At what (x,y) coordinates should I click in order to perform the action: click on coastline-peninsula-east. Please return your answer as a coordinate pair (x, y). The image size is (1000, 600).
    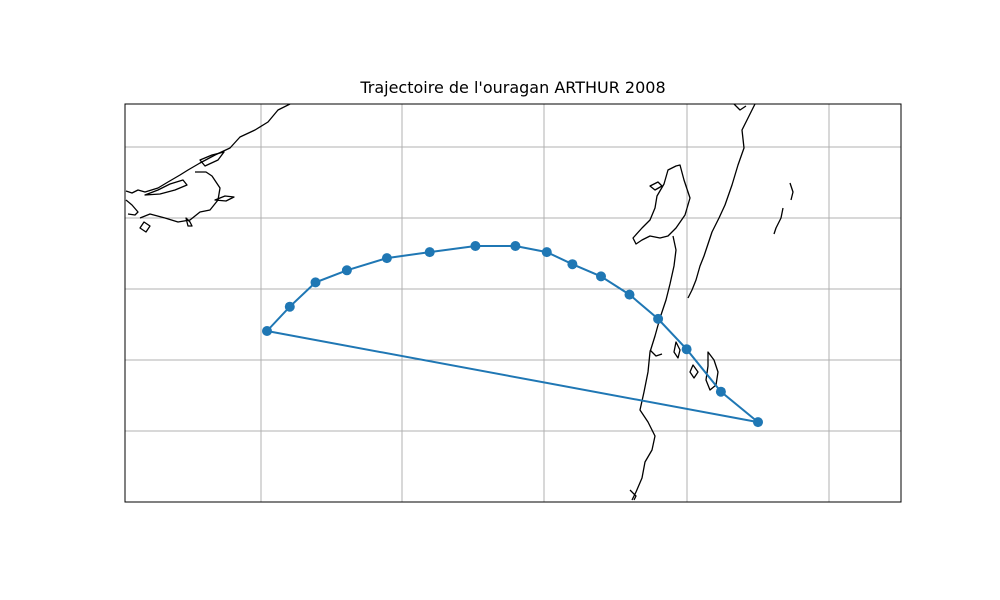
    Looking at the image, I should click on (712, 371).